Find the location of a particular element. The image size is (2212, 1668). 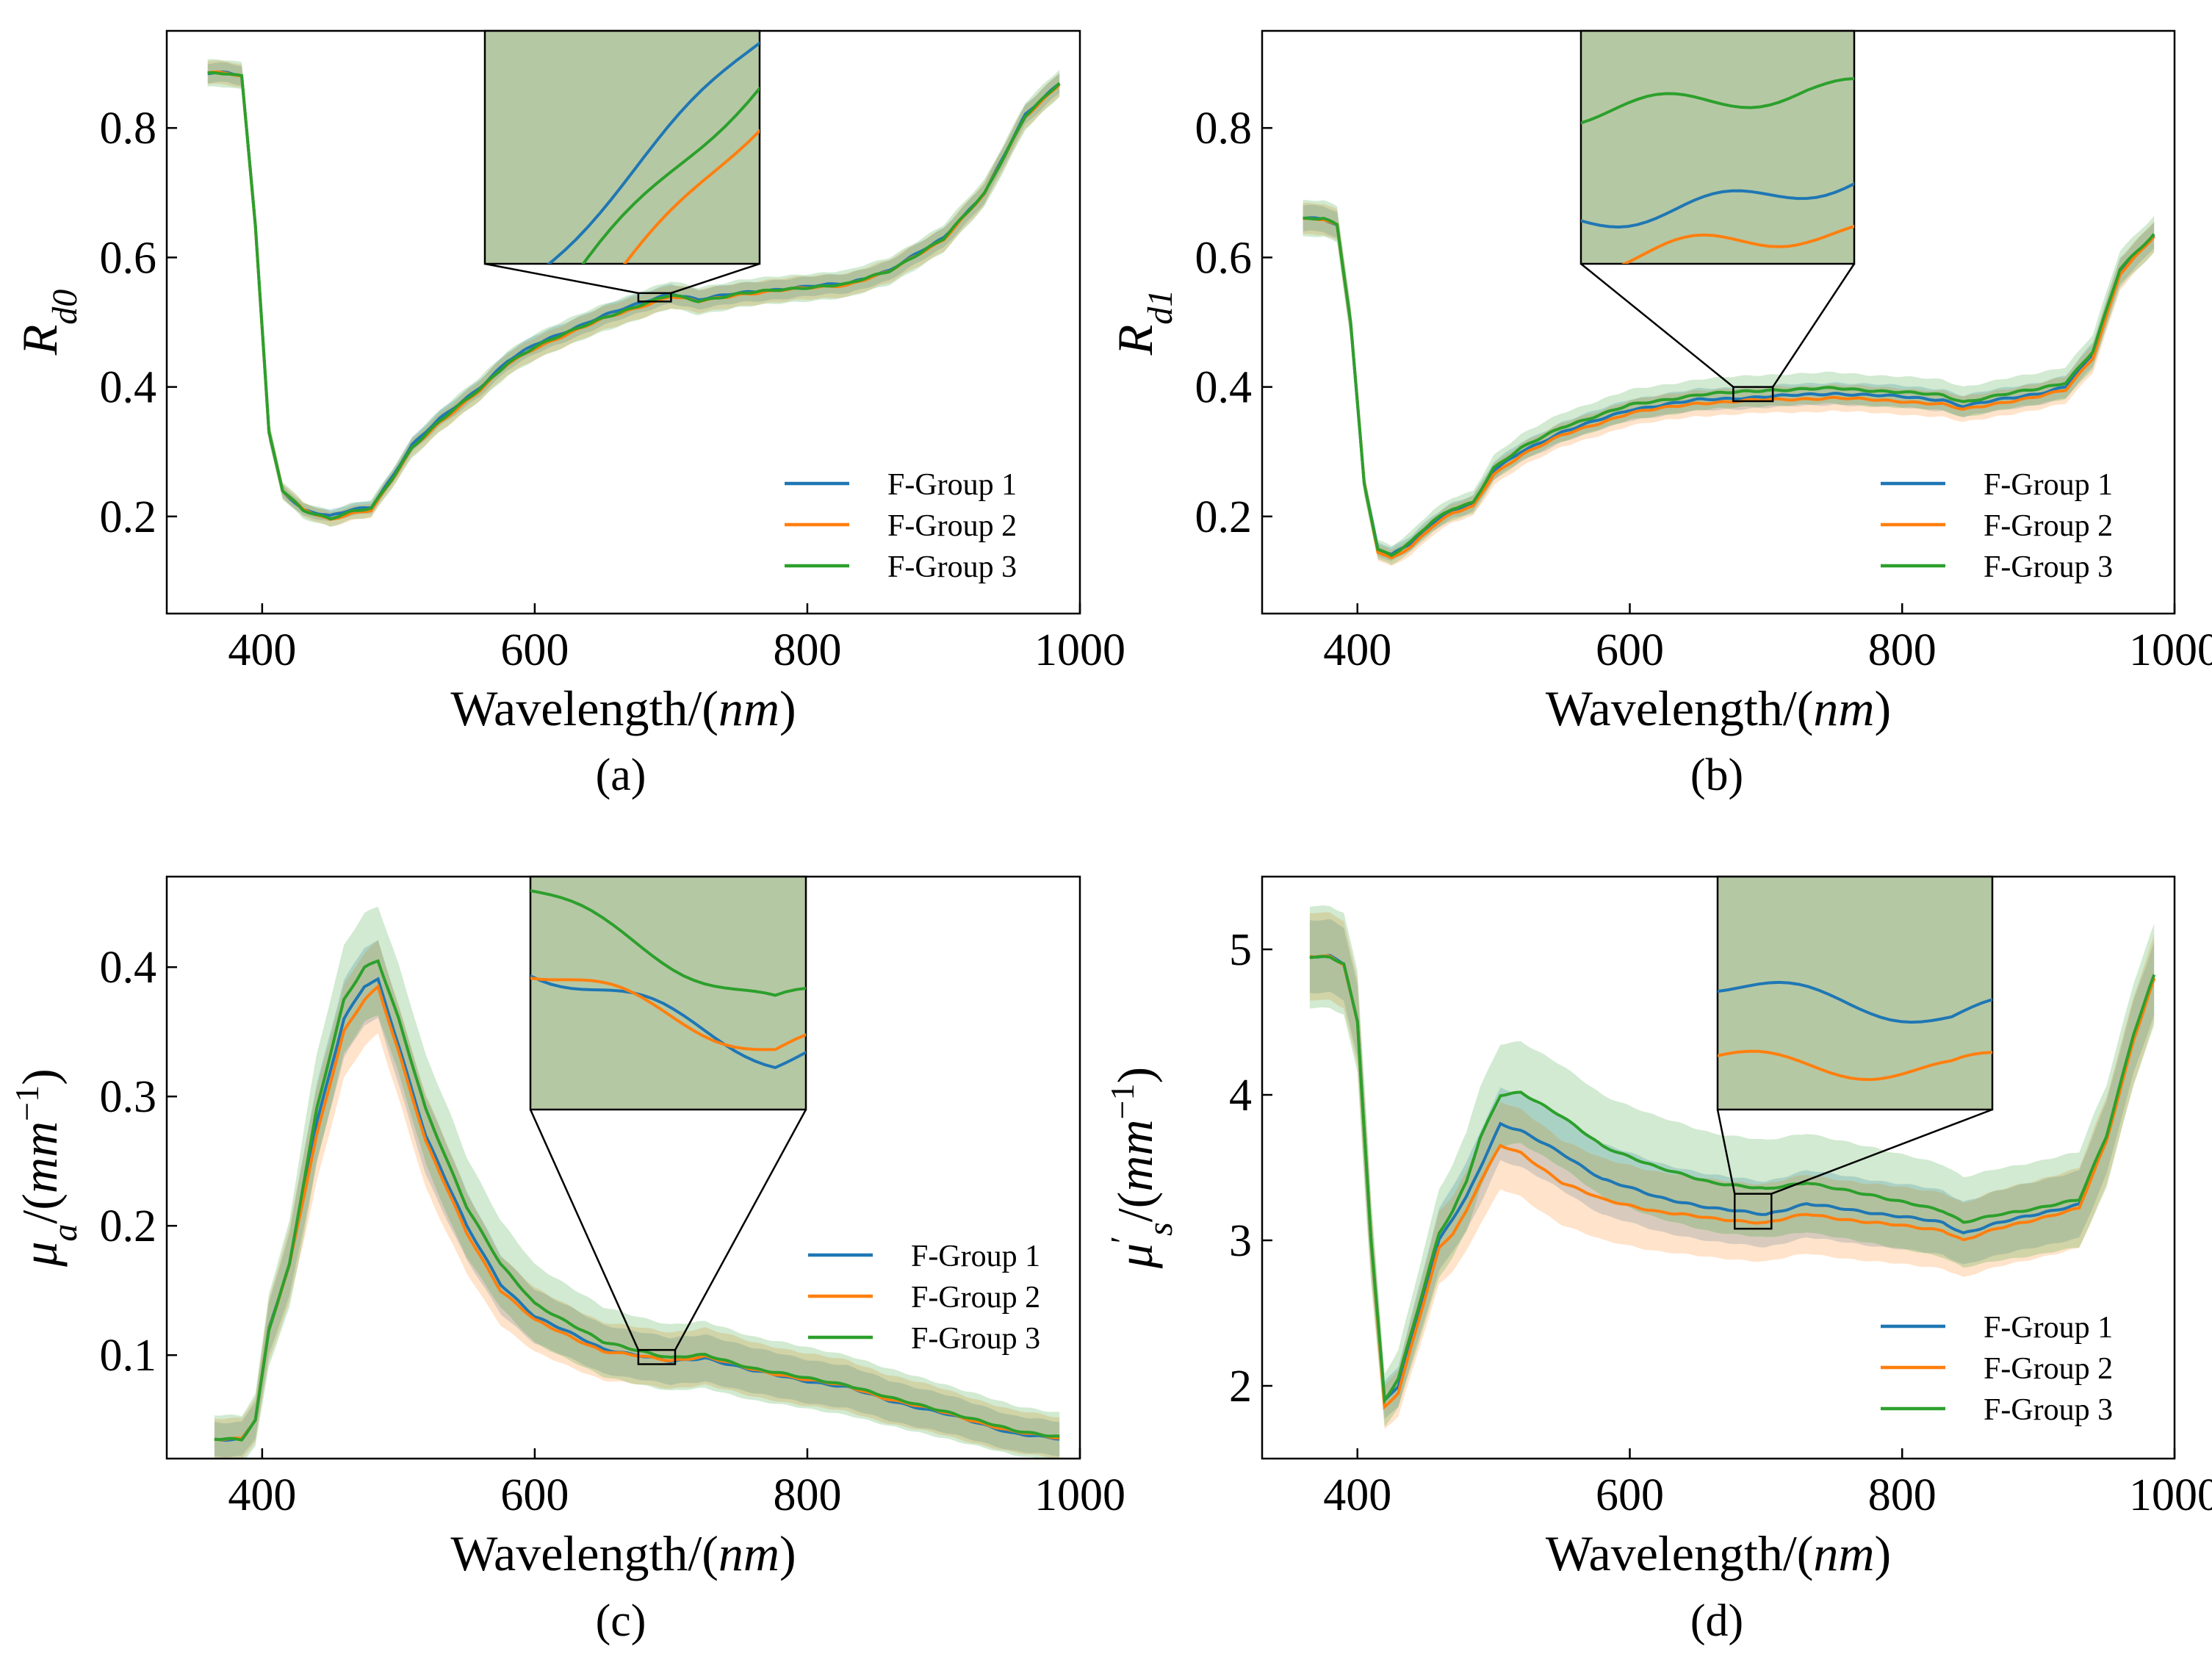

y-tick-label: 0.3 is located at coordinates (128, 1097).